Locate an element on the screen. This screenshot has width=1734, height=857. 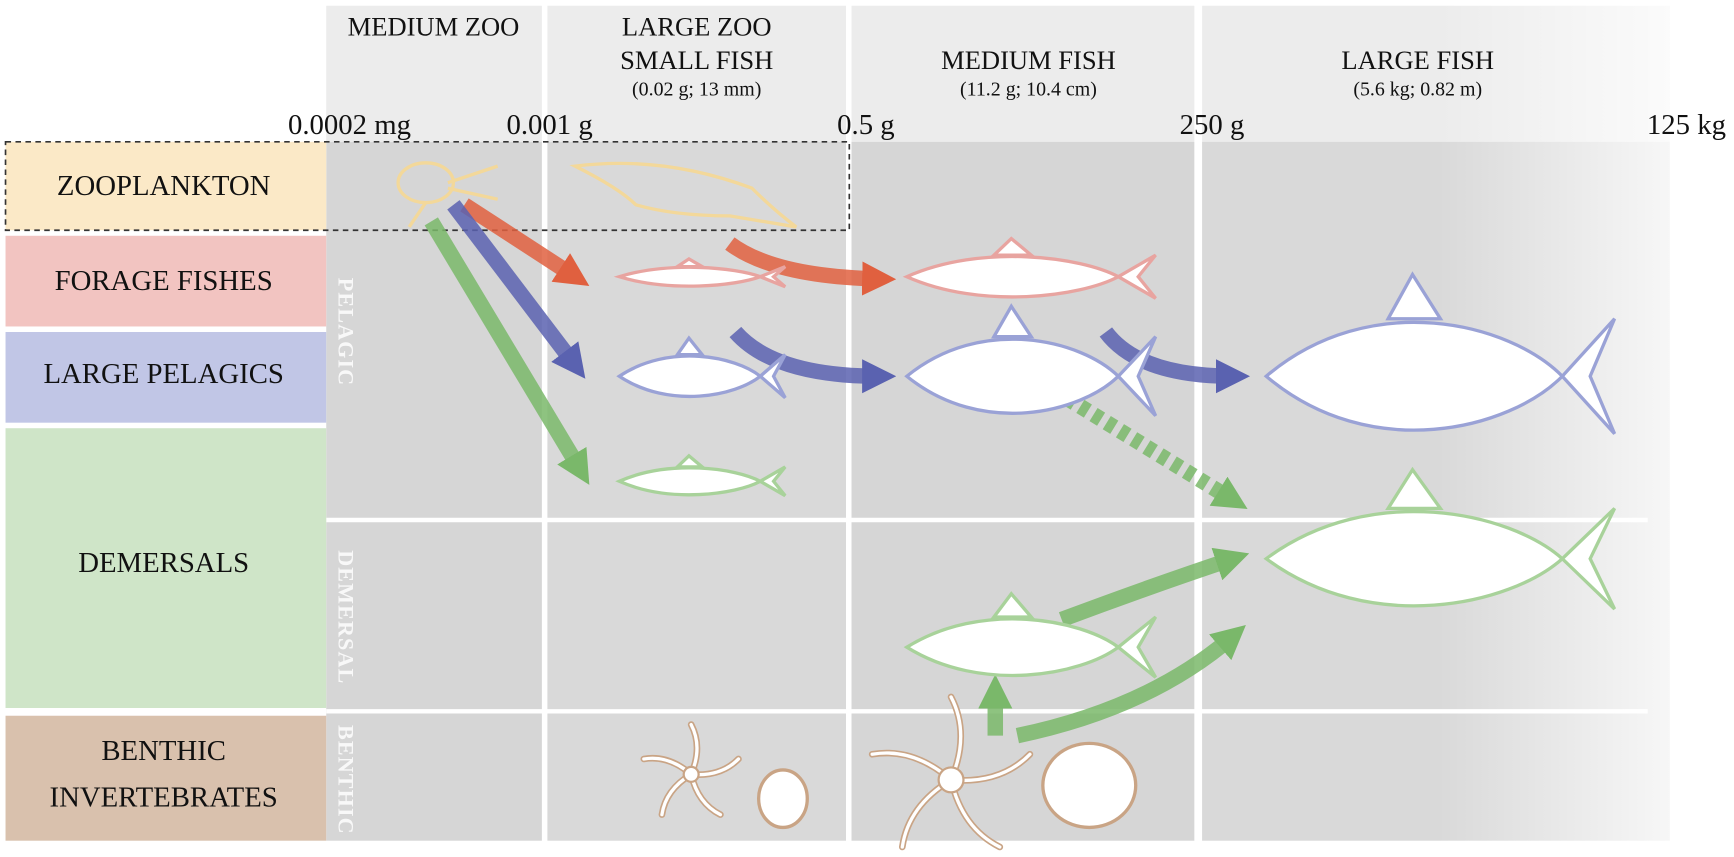
column-note: (11.2 g; 10.4 cm) is located at coordinates (1028, 89).